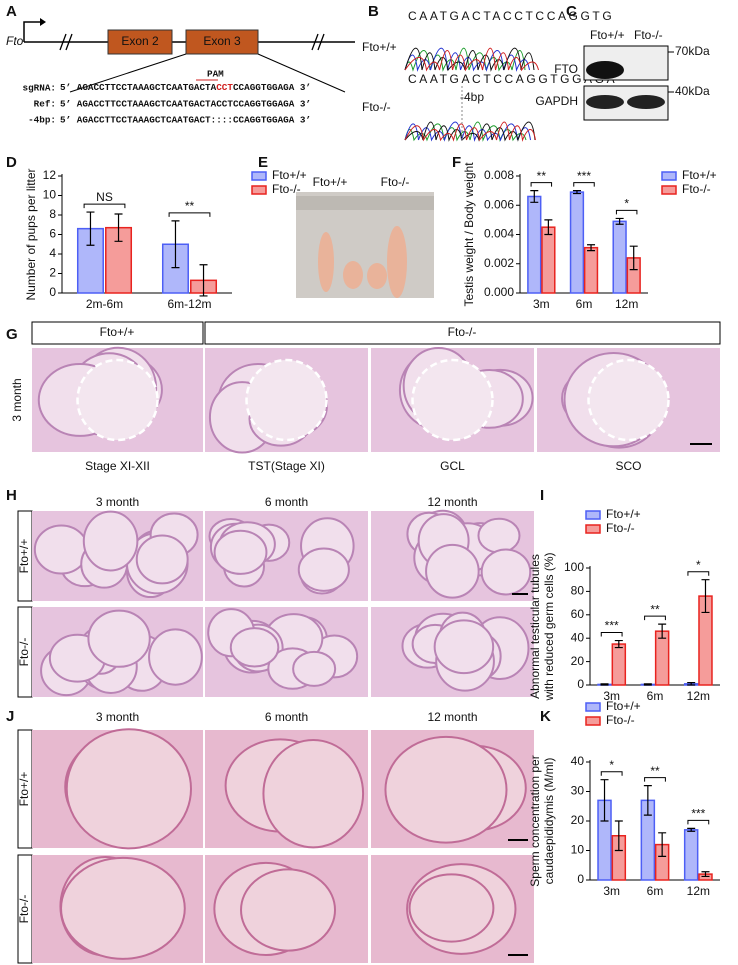 The height and width of the screenshot is (965, 738). I want to click on genotype: Fto-/-, so click(376, 107).